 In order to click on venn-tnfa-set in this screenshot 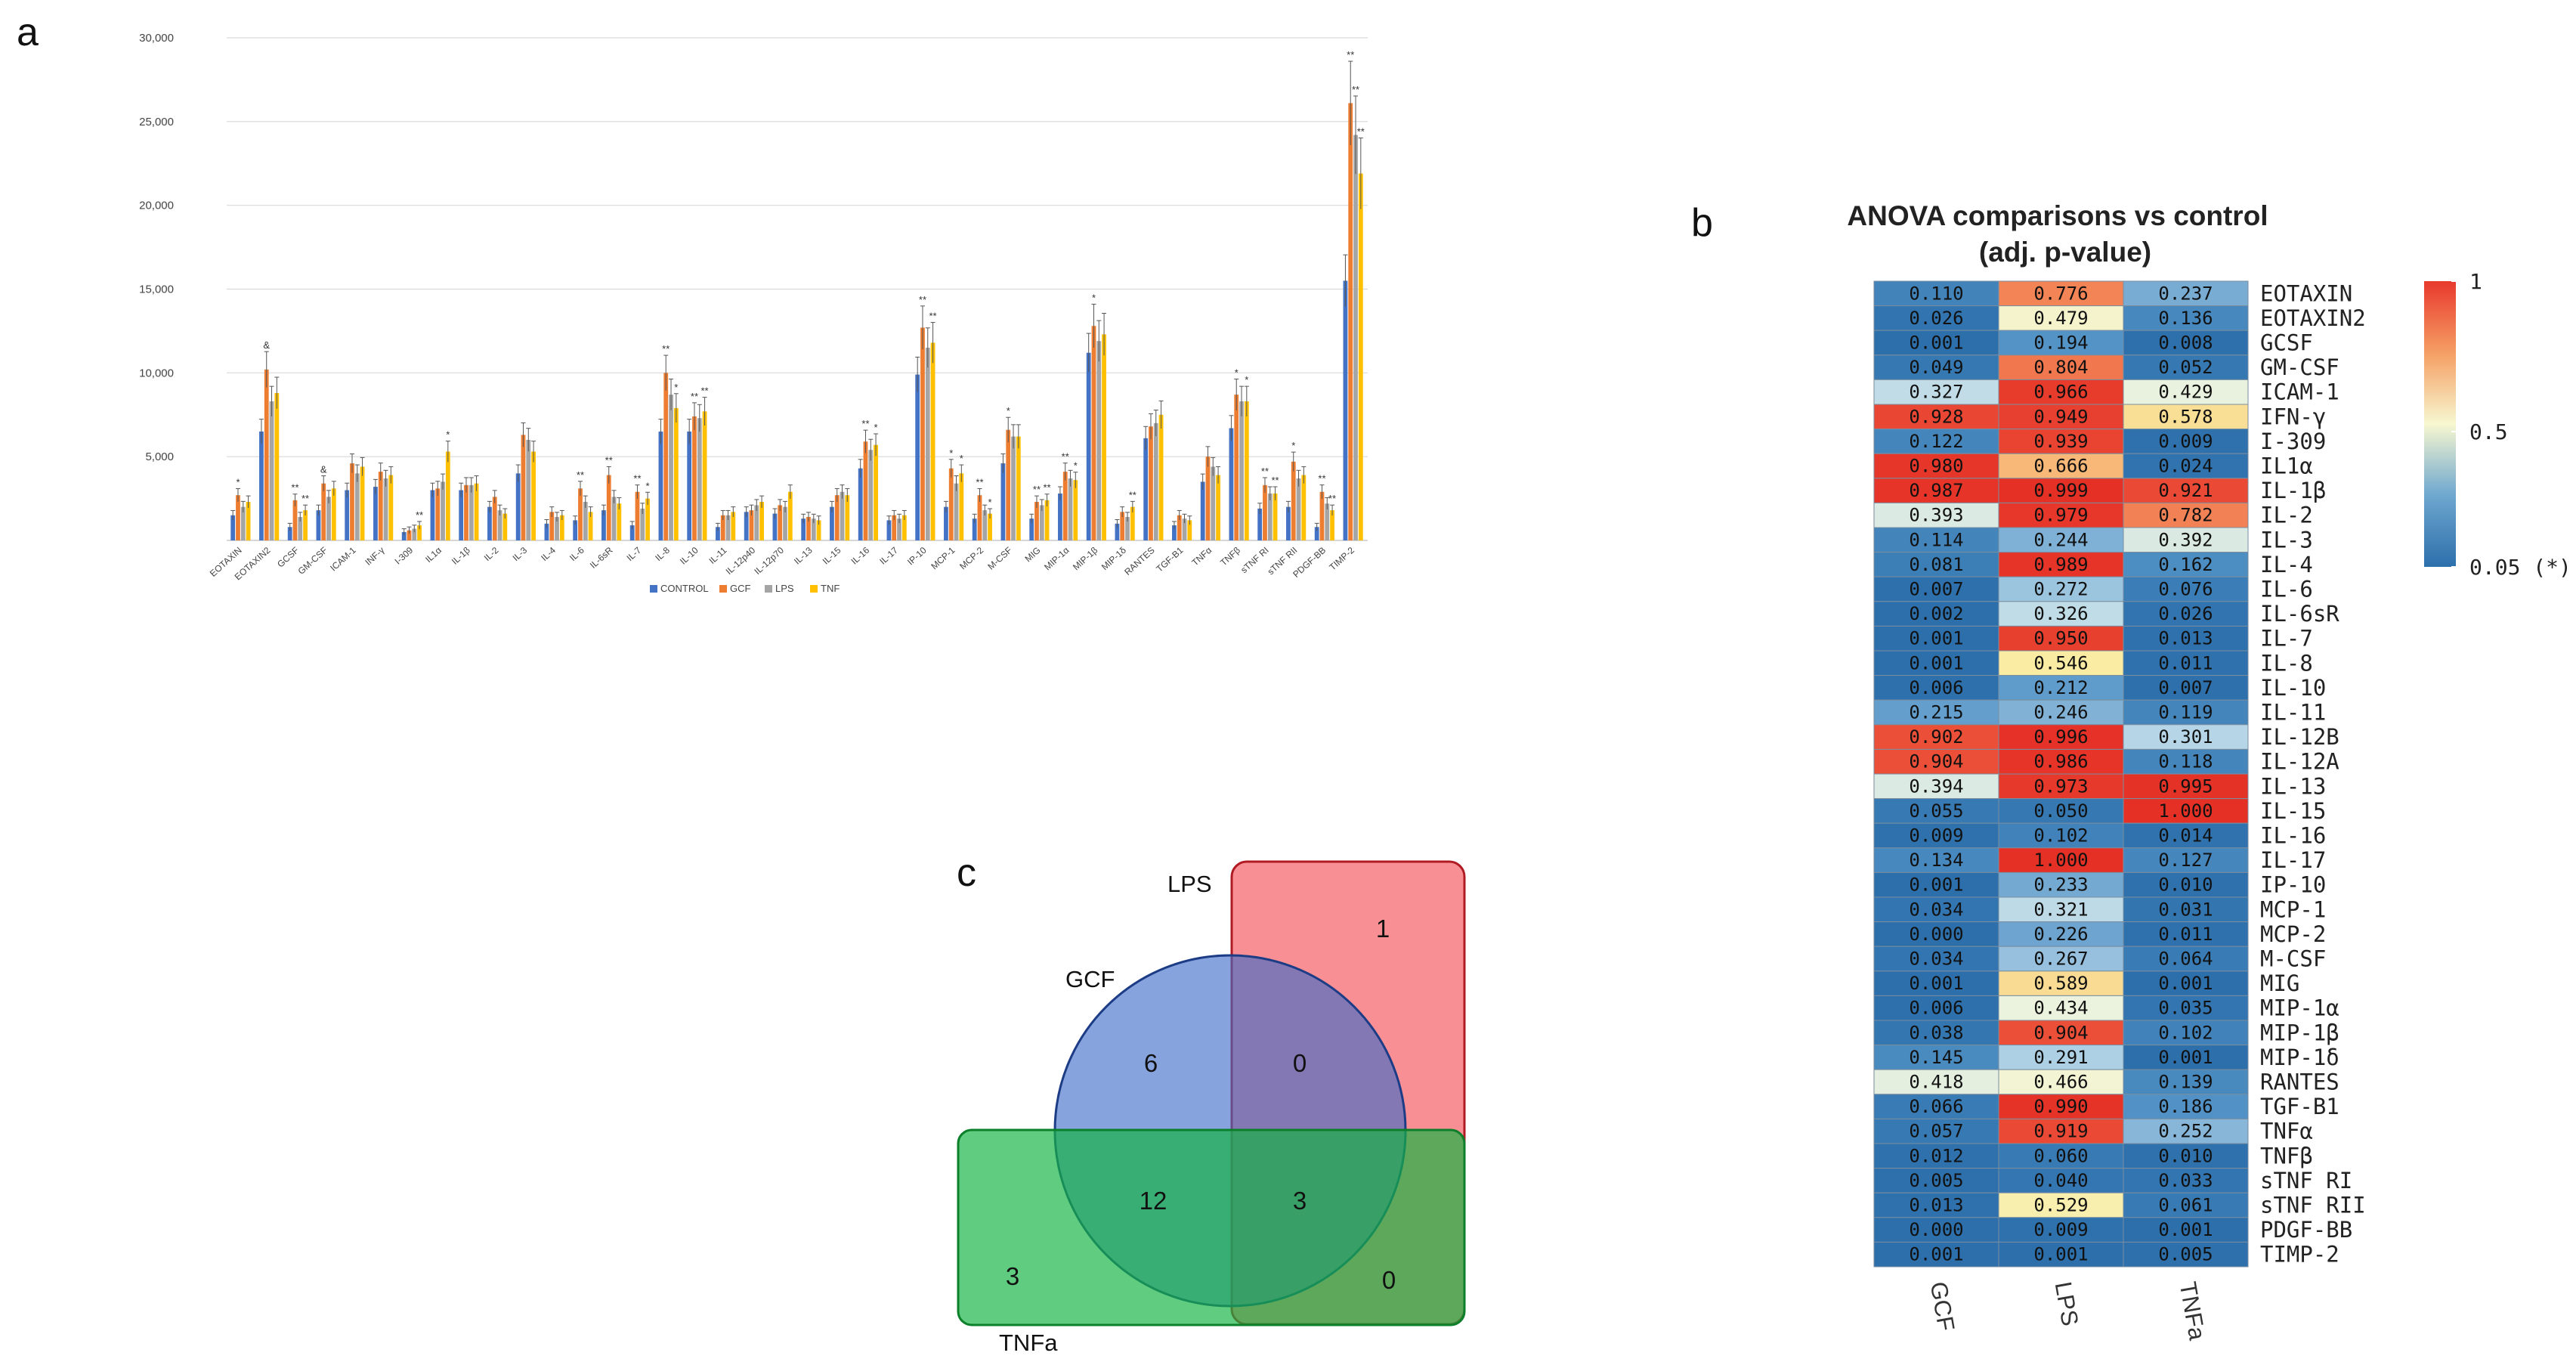, I will do `click(1211, 1227)`.